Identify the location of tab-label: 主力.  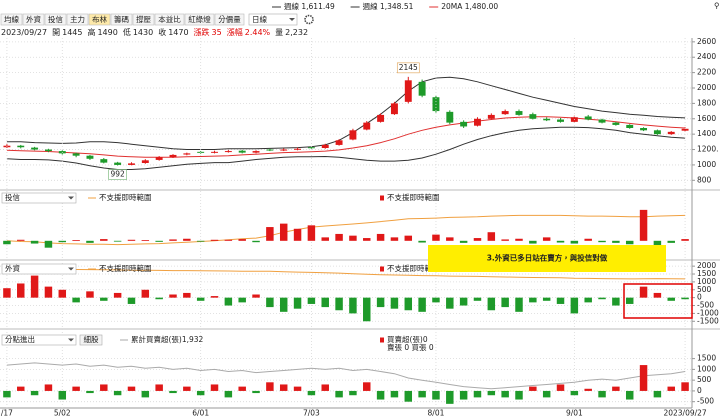
(77, 19).